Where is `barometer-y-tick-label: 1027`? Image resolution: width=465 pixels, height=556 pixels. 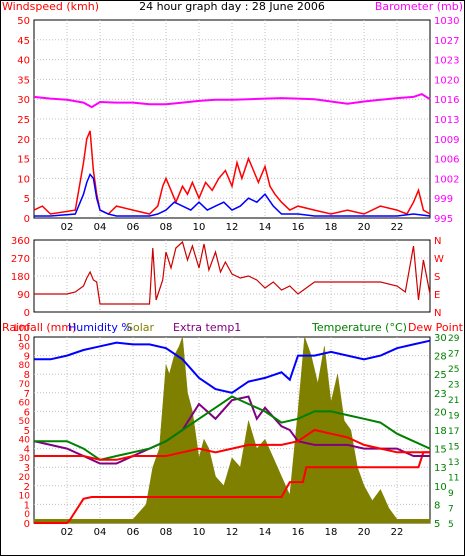 barometer-y-tick-label: 1027 is located at coordinates (446, 41).